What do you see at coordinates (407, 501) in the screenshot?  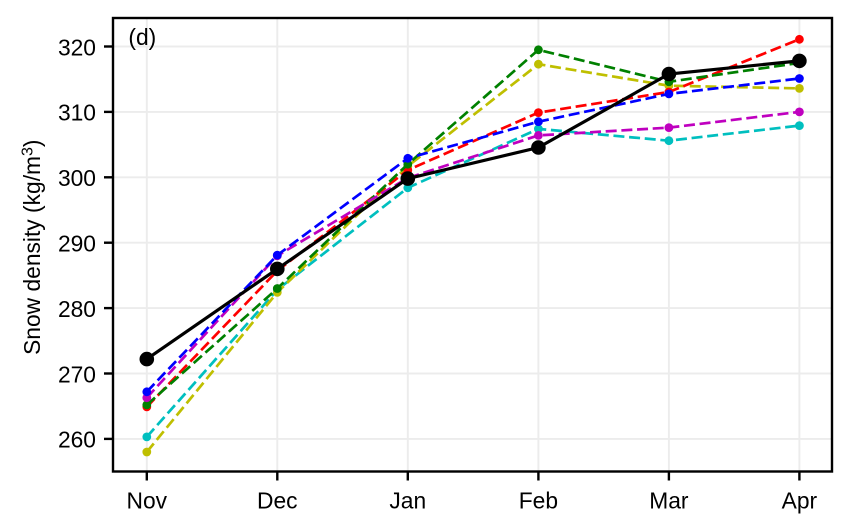 I see `svg-text: Jan` at bounding box center [407, 501].